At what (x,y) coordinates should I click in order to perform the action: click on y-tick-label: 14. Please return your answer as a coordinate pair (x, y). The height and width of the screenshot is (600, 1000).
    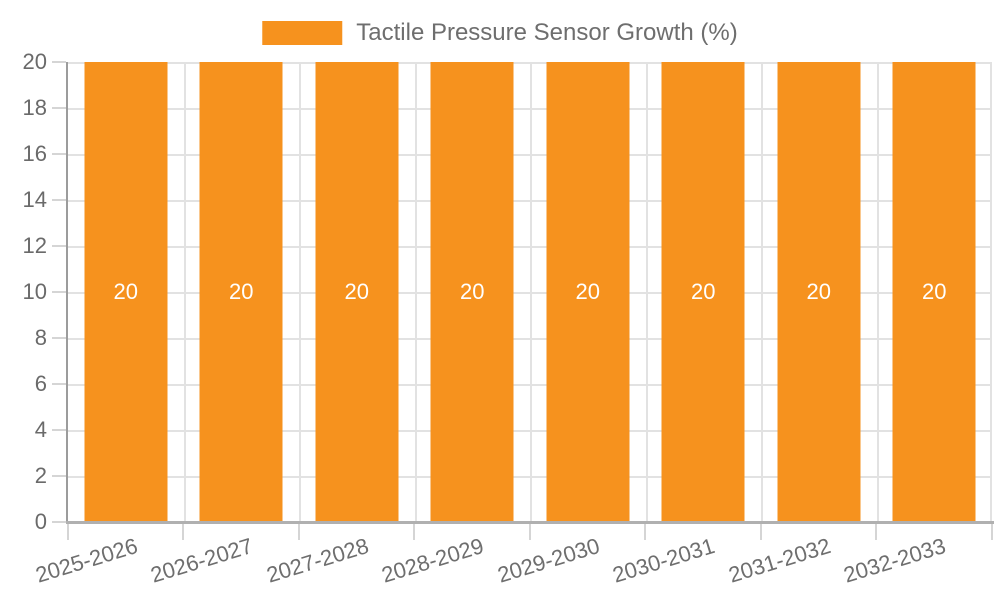
    Looking at the image, I should click on (34, 199).